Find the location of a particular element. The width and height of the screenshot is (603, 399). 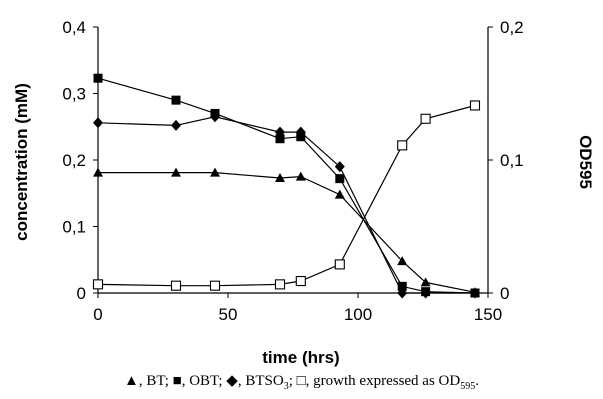

y-tick-label: 0,1 is located at coordinates (74, 227).